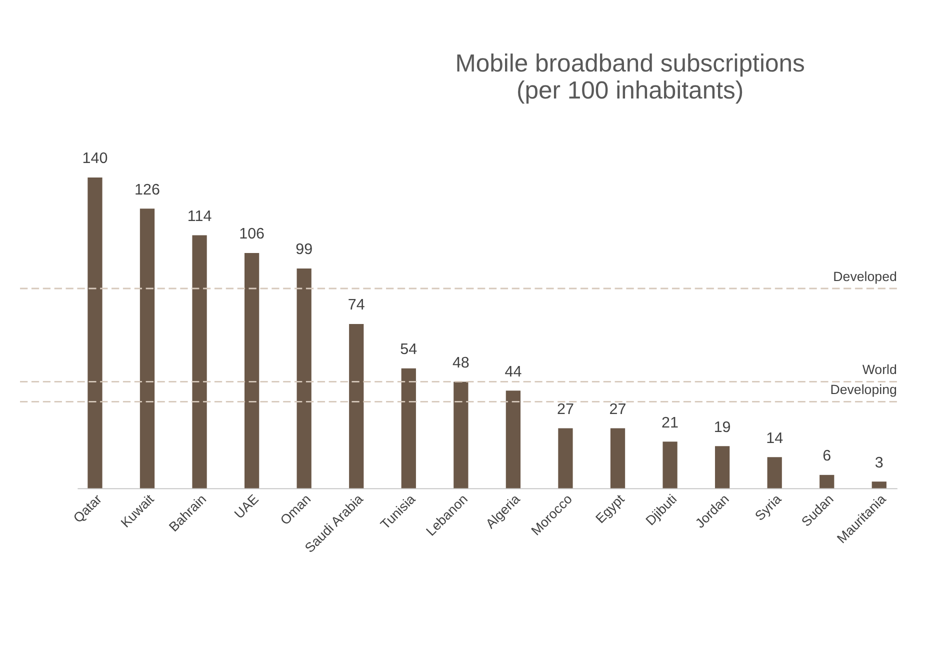 This screenshot has height=650, width=936. Describe the element at coordinates (357, 305) in the screenshot. I see `data-label: 74` at that location.